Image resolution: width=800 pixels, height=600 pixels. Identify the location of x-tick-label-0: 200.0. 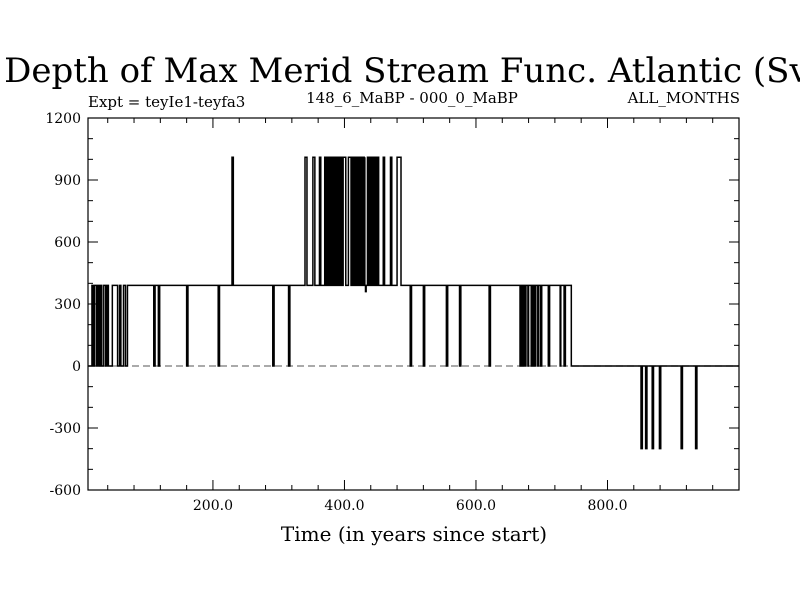
(213, 506).